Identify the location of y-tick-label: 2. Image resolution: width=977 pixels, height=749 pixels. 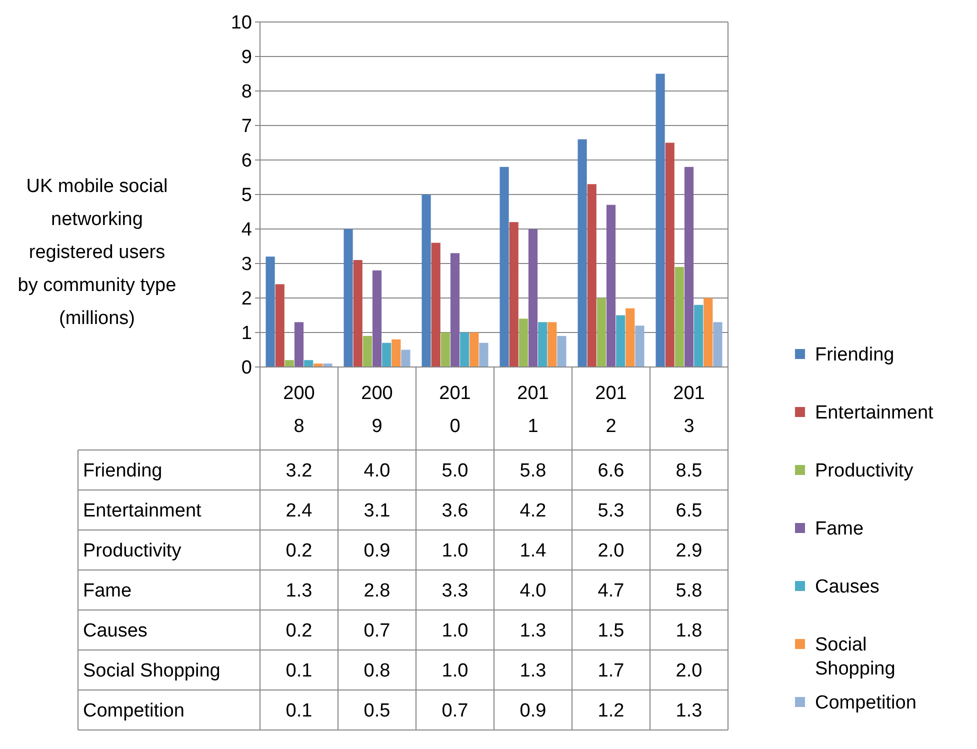
(246, 299).